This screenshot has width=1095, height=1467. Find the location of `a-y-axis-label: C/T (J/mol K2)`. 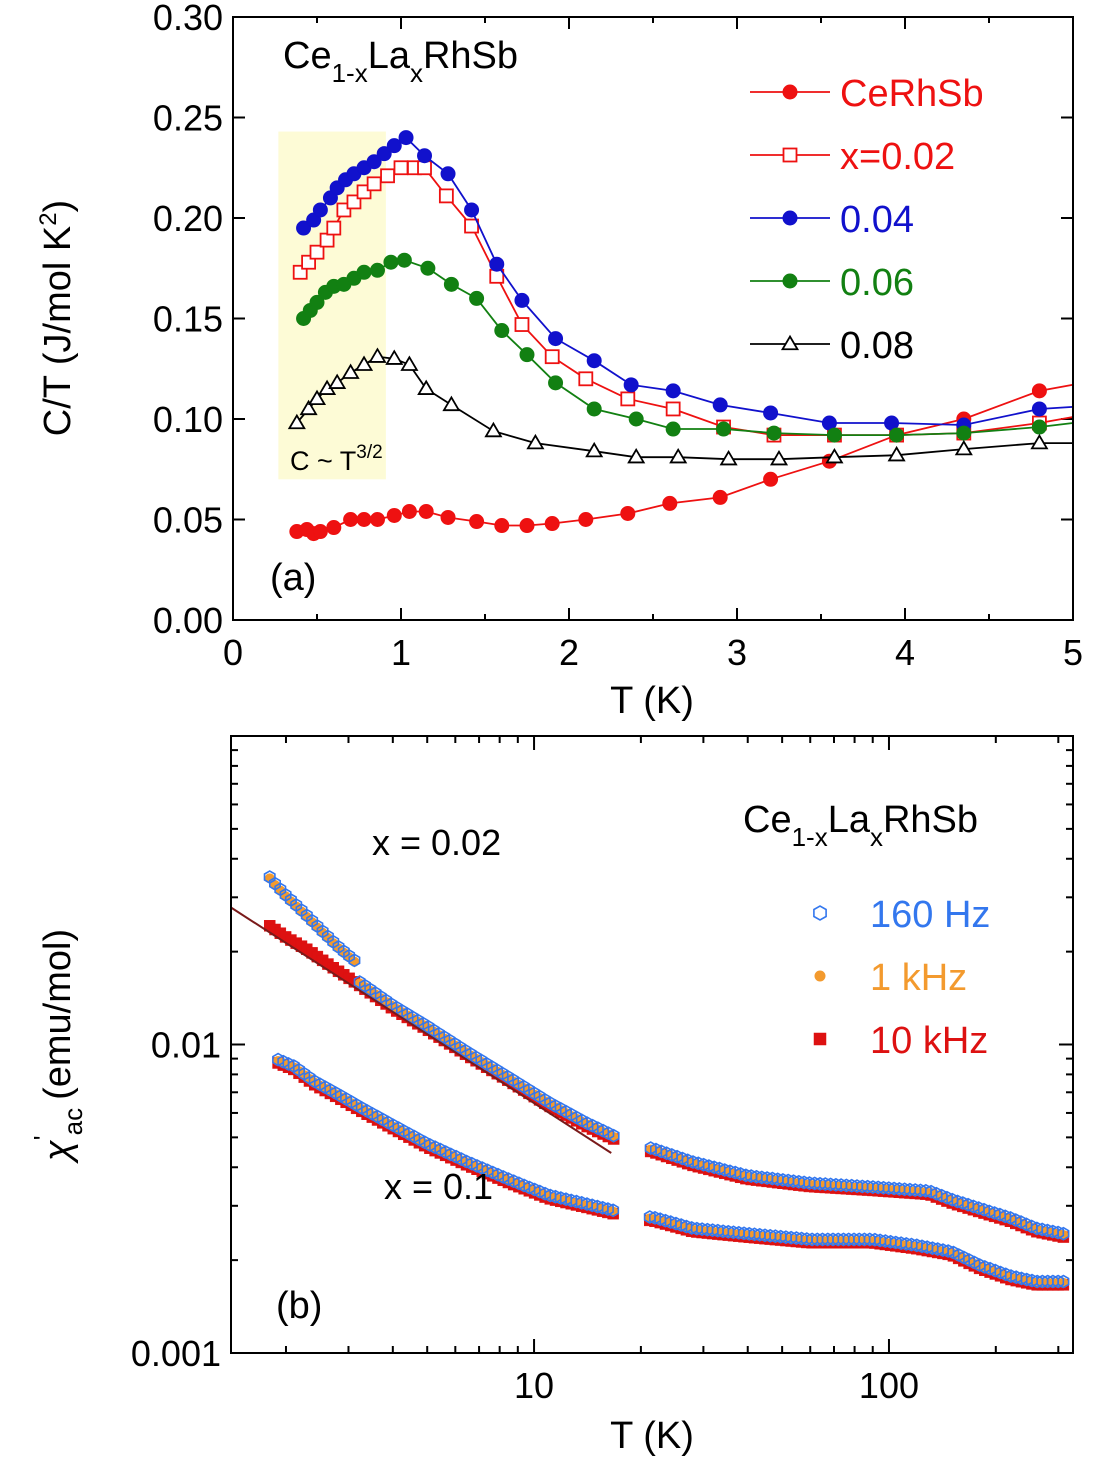

a-y-axis-label: C/T (J/mol K2) is located at coordinates (57, 318).